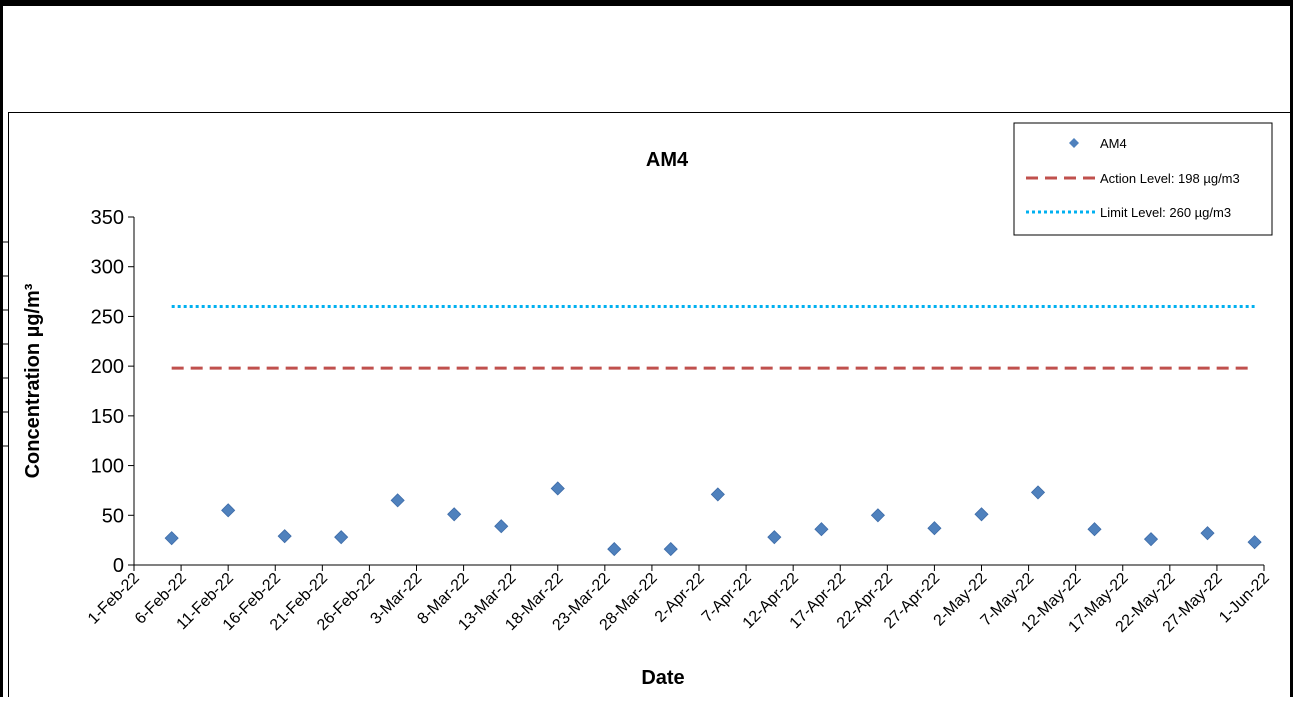 The width and height of the screenshot is (1293, 703). Describe the element at coordinates (107, 467) in the screenshot. I see `y-tick-label: 100` at that location.